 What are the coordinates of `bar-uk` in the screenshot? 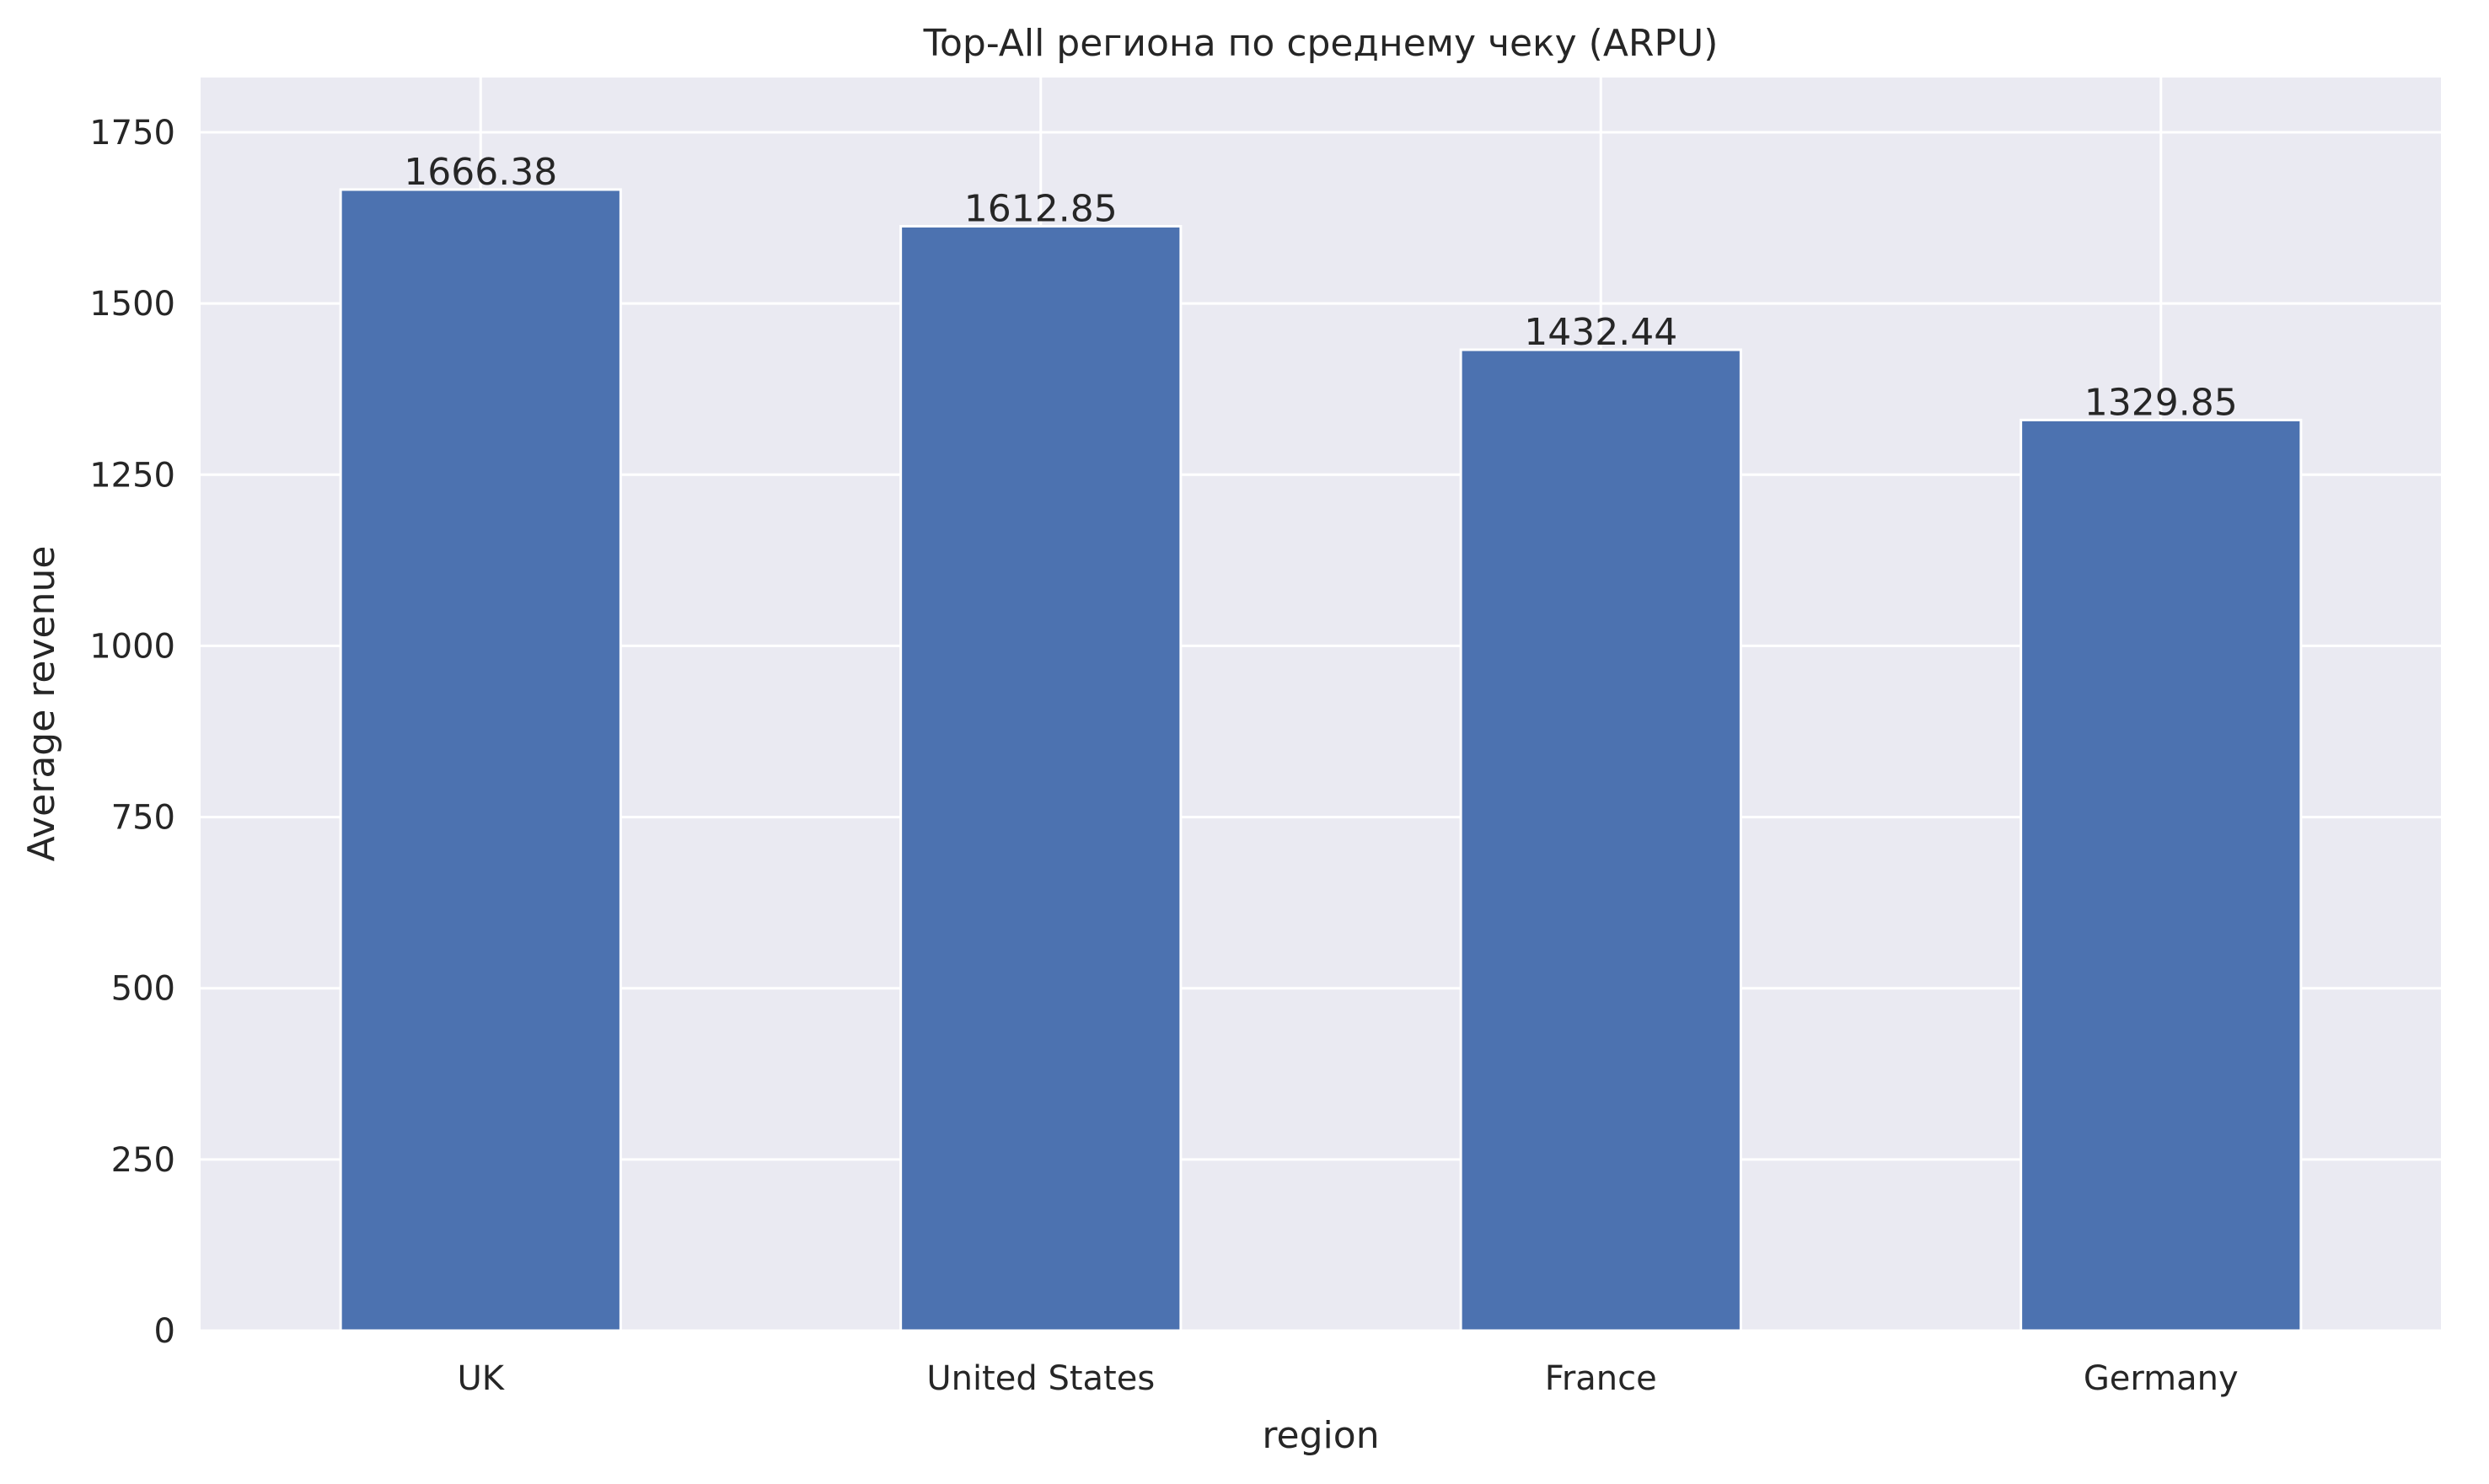 It's located at (480, 760).